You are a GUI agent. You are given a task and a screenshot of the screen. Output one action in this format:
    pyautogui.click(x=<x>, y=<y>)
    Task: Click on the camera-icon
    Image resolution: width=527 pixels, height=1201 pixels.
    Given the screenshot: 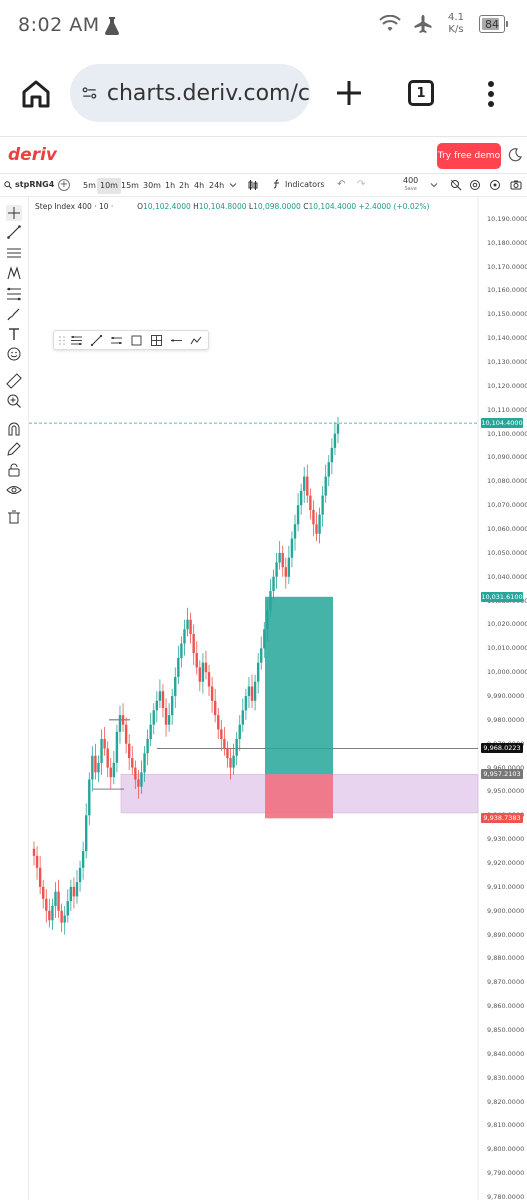 What is the action you would take?
    pyautogui.click(x=516, y=185)
    